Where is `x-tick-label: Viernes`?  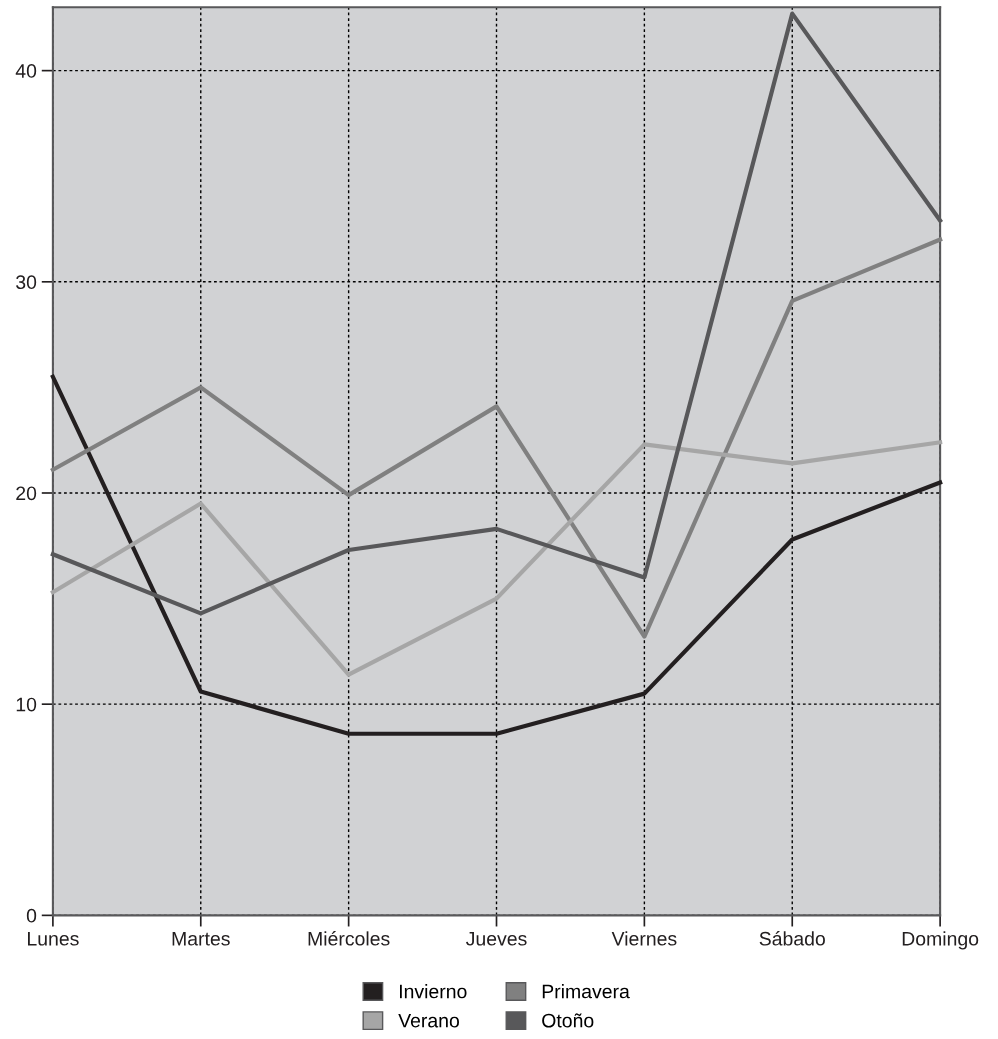
x-tick-label: Viernes is located at coordinates (644, 938).